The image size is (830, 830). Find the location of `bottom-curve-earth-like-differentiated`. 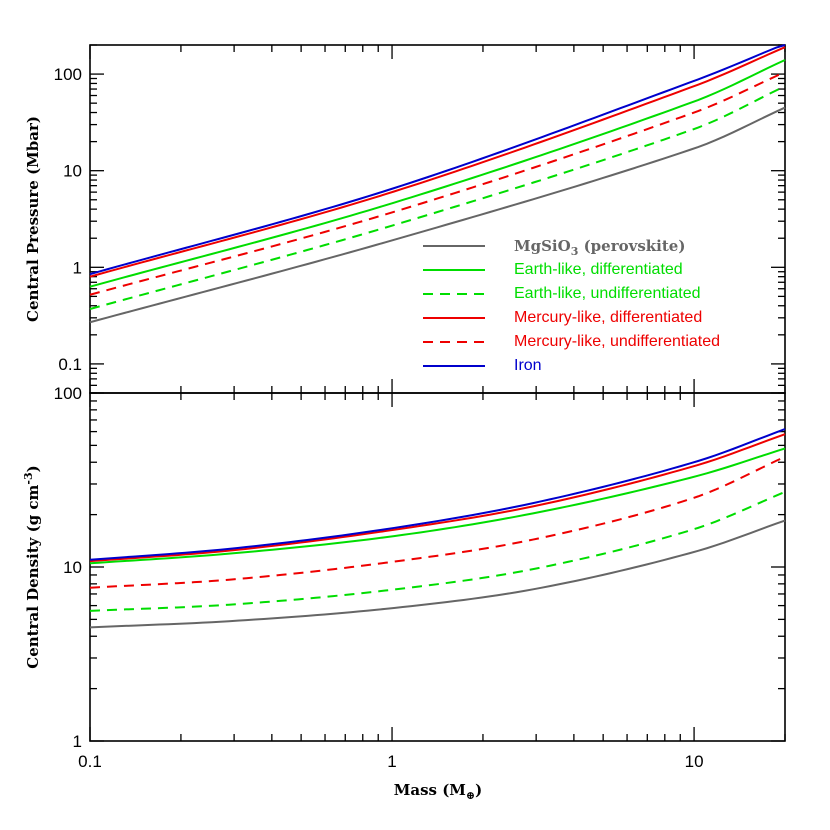

bottom-curve-earth-like-differentiated is located at coordinates (437, 506).